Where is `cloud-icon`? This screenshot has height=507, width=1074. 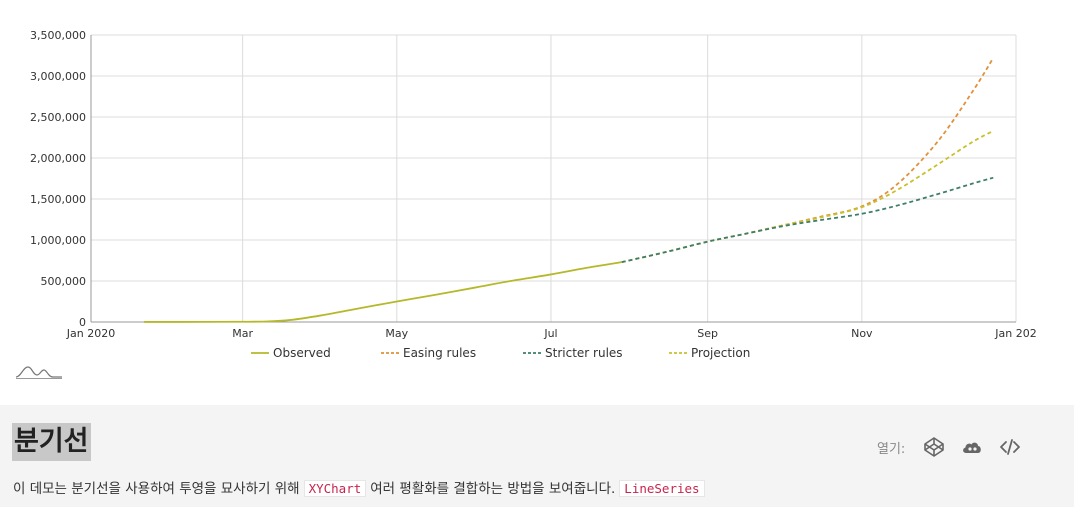
cloud-icon is located at coordinates (972, 447).